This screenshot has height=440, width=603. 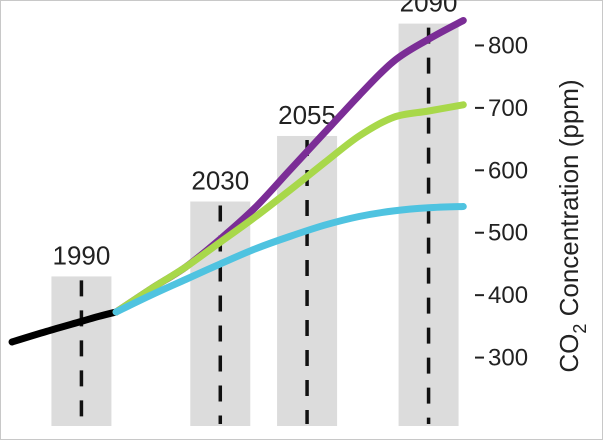 What do you see at coordinates (508, 108) in the screenshot?
I see `y-tick-label-700: 700` at bounding box center [508, 108].